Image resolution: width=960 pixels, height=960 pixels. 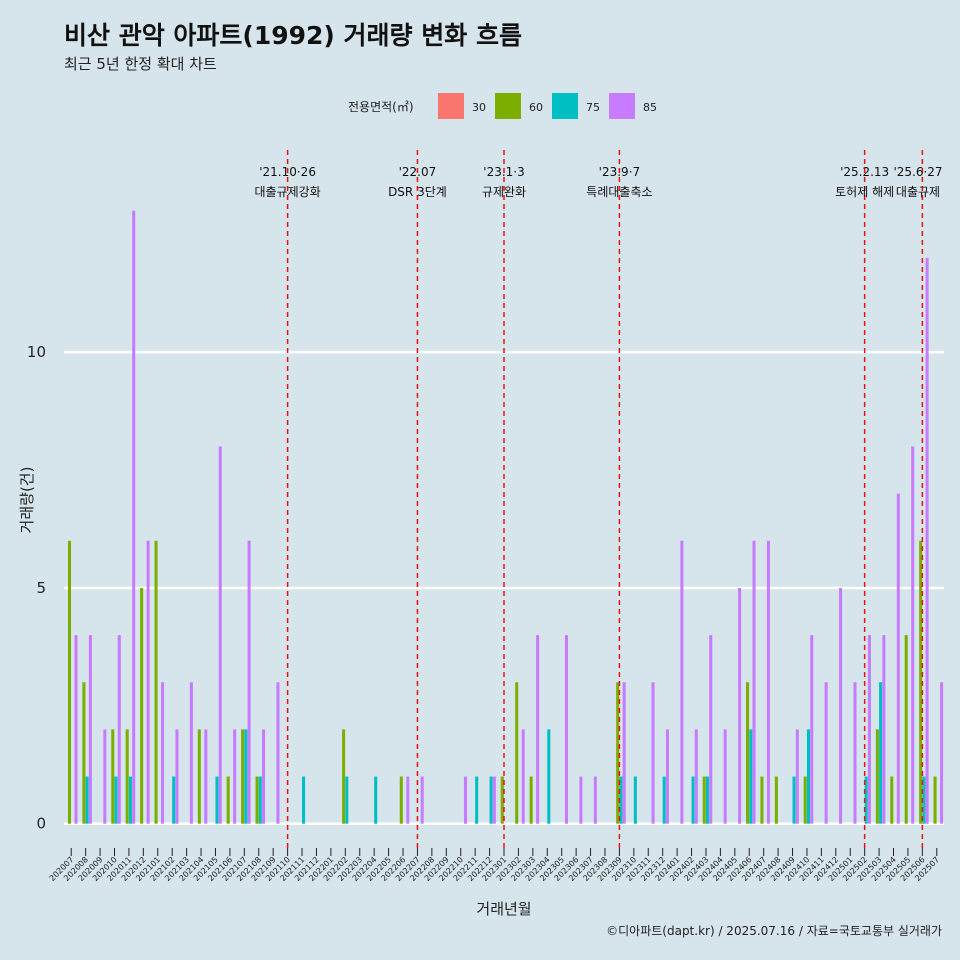 I want to click on legend: 전용면적(㎡) 30 60 75 85, so click(x=502, y=106).